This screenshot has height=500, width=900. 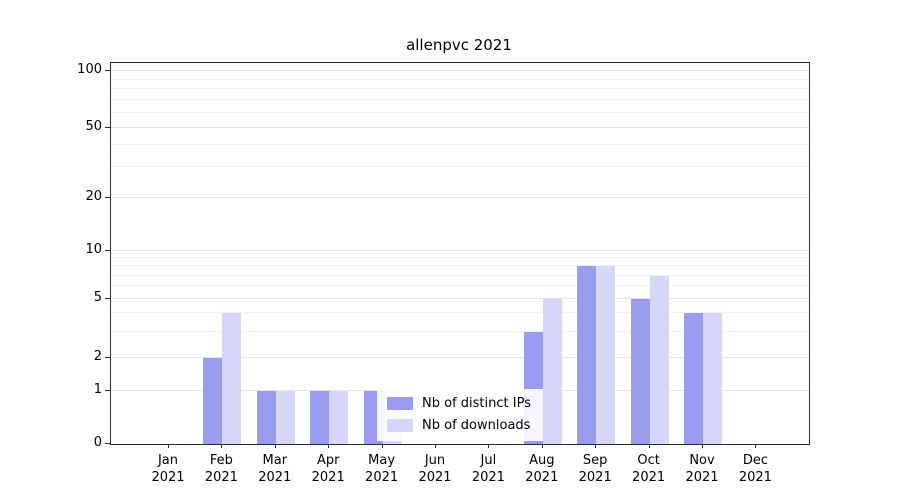 What do you see at coordinates (702, 469) in the screenshot?
I see `x-tick-label: Nov 2021` at bounding box center [702, 469].